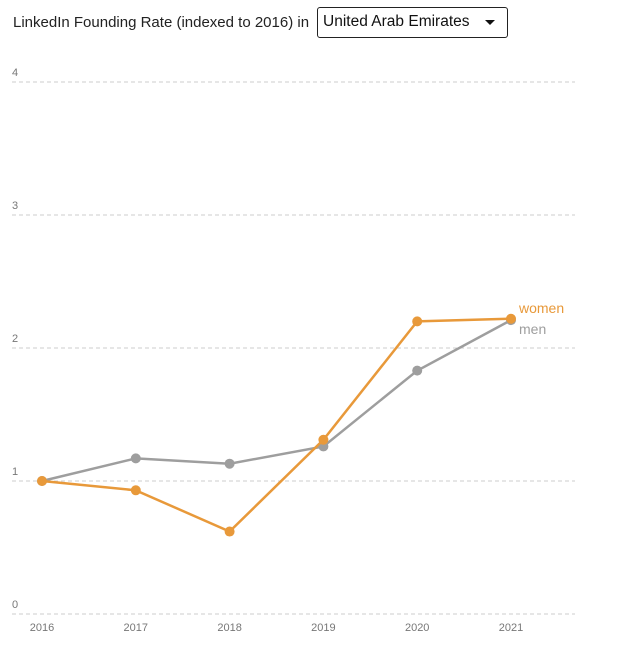 The image size is (625, 656). What do you see at coordinates (229, 628) in the screenshot?
I see `x-tick-label: 2018` at bounding box center [229, 628].